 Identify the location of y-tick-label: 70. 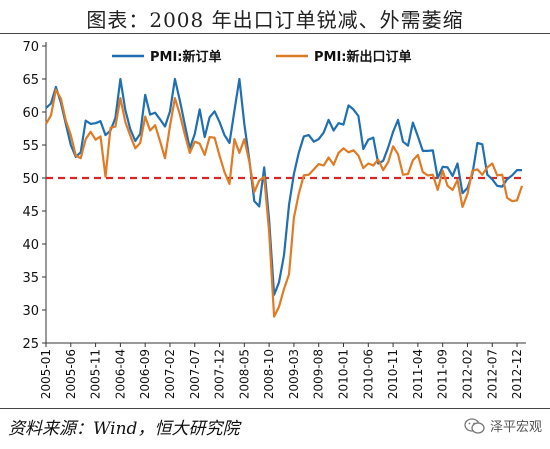
(30, 47).